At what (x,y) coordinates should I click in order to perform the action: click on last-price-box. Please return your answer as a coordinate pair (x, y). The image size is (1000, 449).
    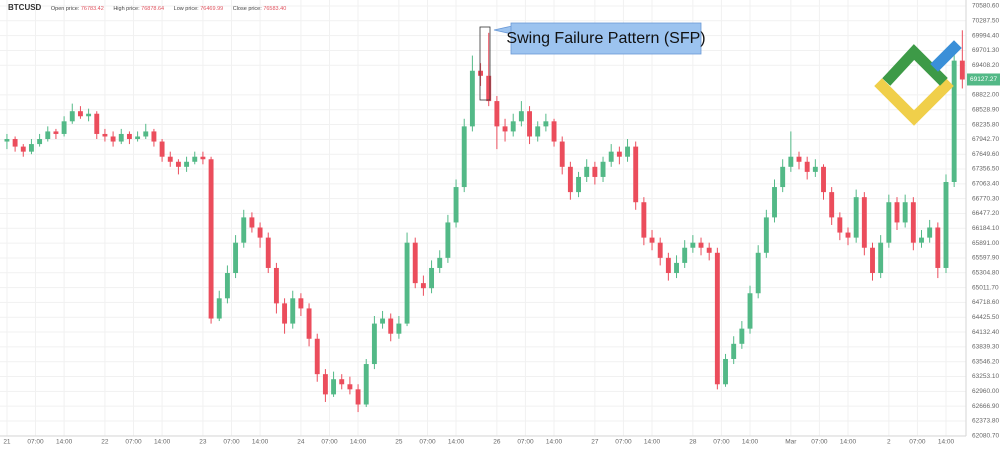
    Looking at the image, I should click on (983, 79).